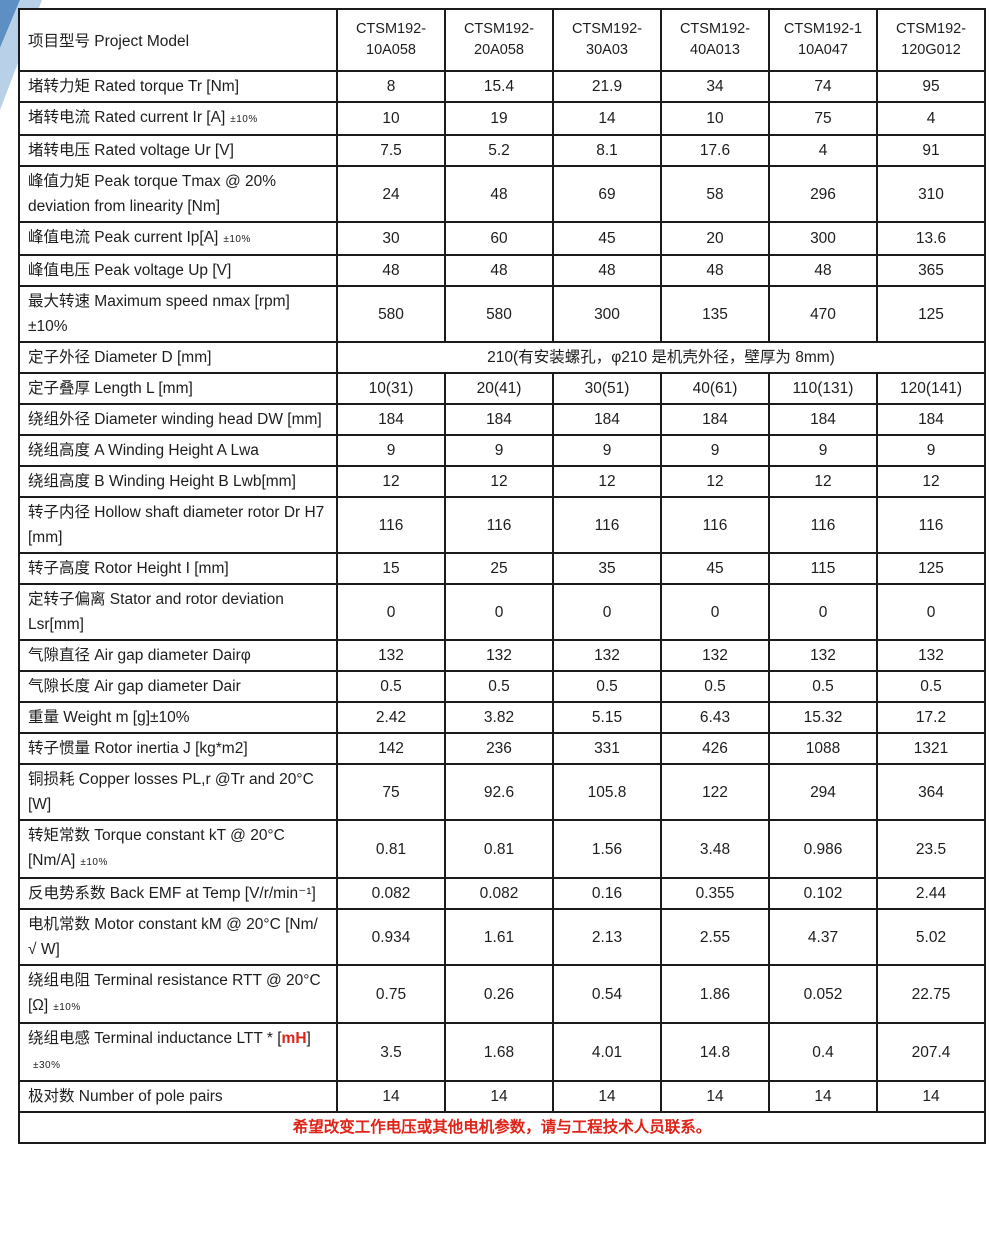  What do you see at coordinates (931, 86) in the screenshot?
I see `value-cell: 95` at bounding box center [931, 86].